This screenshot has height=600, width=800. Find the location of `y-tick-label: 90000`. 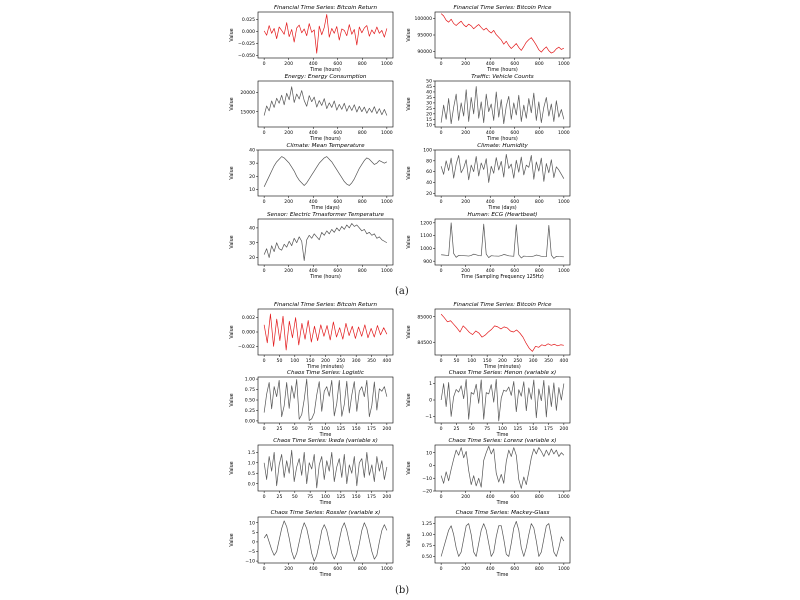

y-tick-label: 90000 is located at coordinates (424, 52).